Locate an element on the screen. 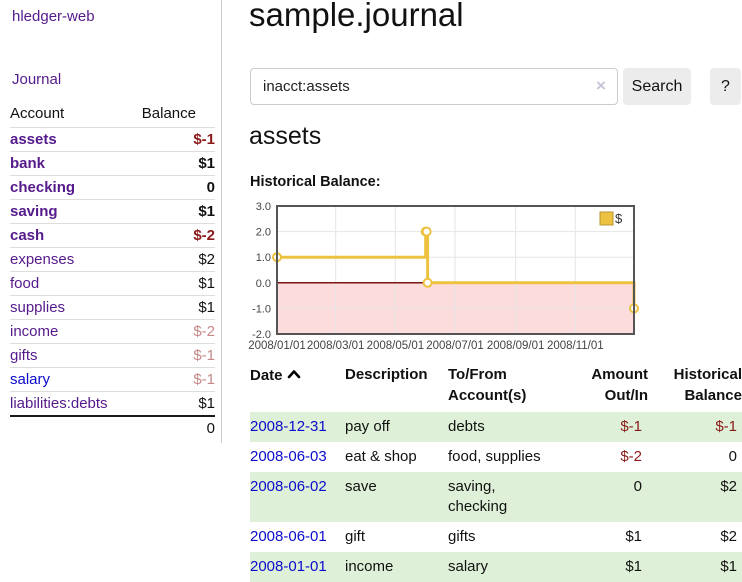  register-row: 2008-06-03 eat & shop food, supplies $-2 0 is located at coordinates (496, 457).